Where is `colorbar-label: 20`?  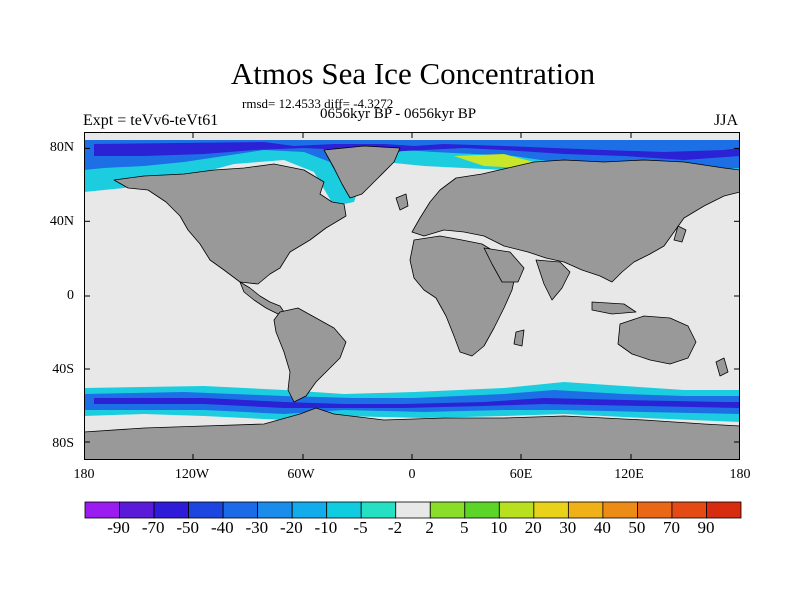 colorbar-label: 20 is located at coordinates (533, 527).